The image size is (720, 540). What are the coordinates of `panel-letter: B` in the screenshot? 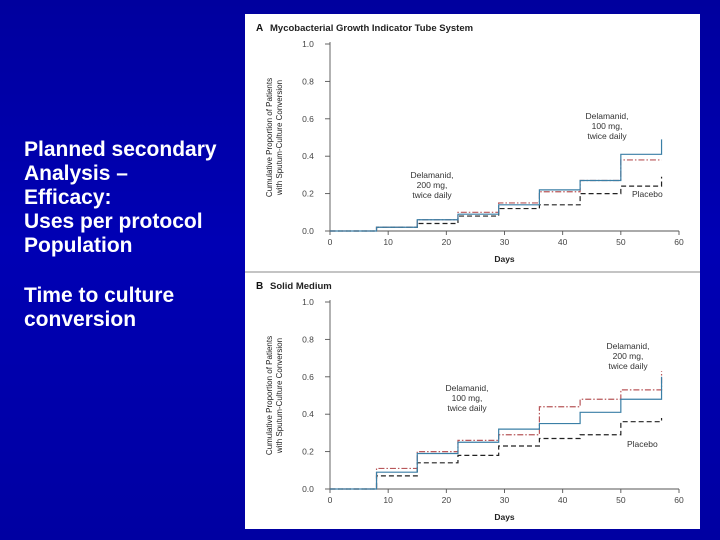 It's located at (259, 286).